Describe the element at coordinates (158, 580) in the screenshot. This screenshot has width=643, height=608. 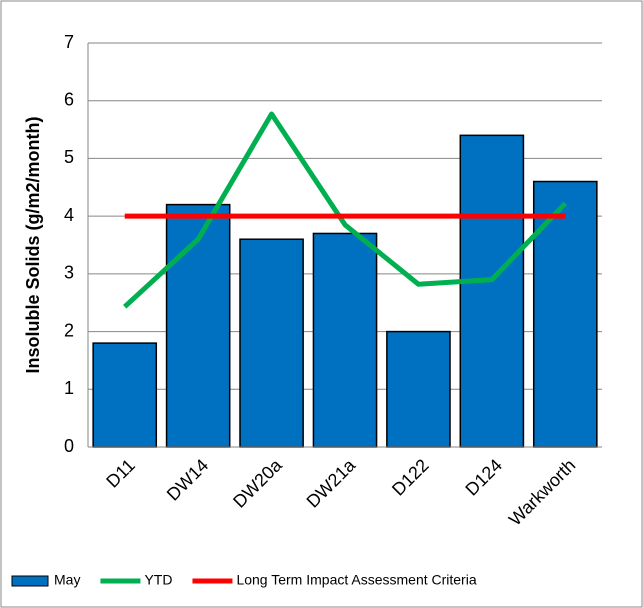
I see `legend-label: YTD` at that location.